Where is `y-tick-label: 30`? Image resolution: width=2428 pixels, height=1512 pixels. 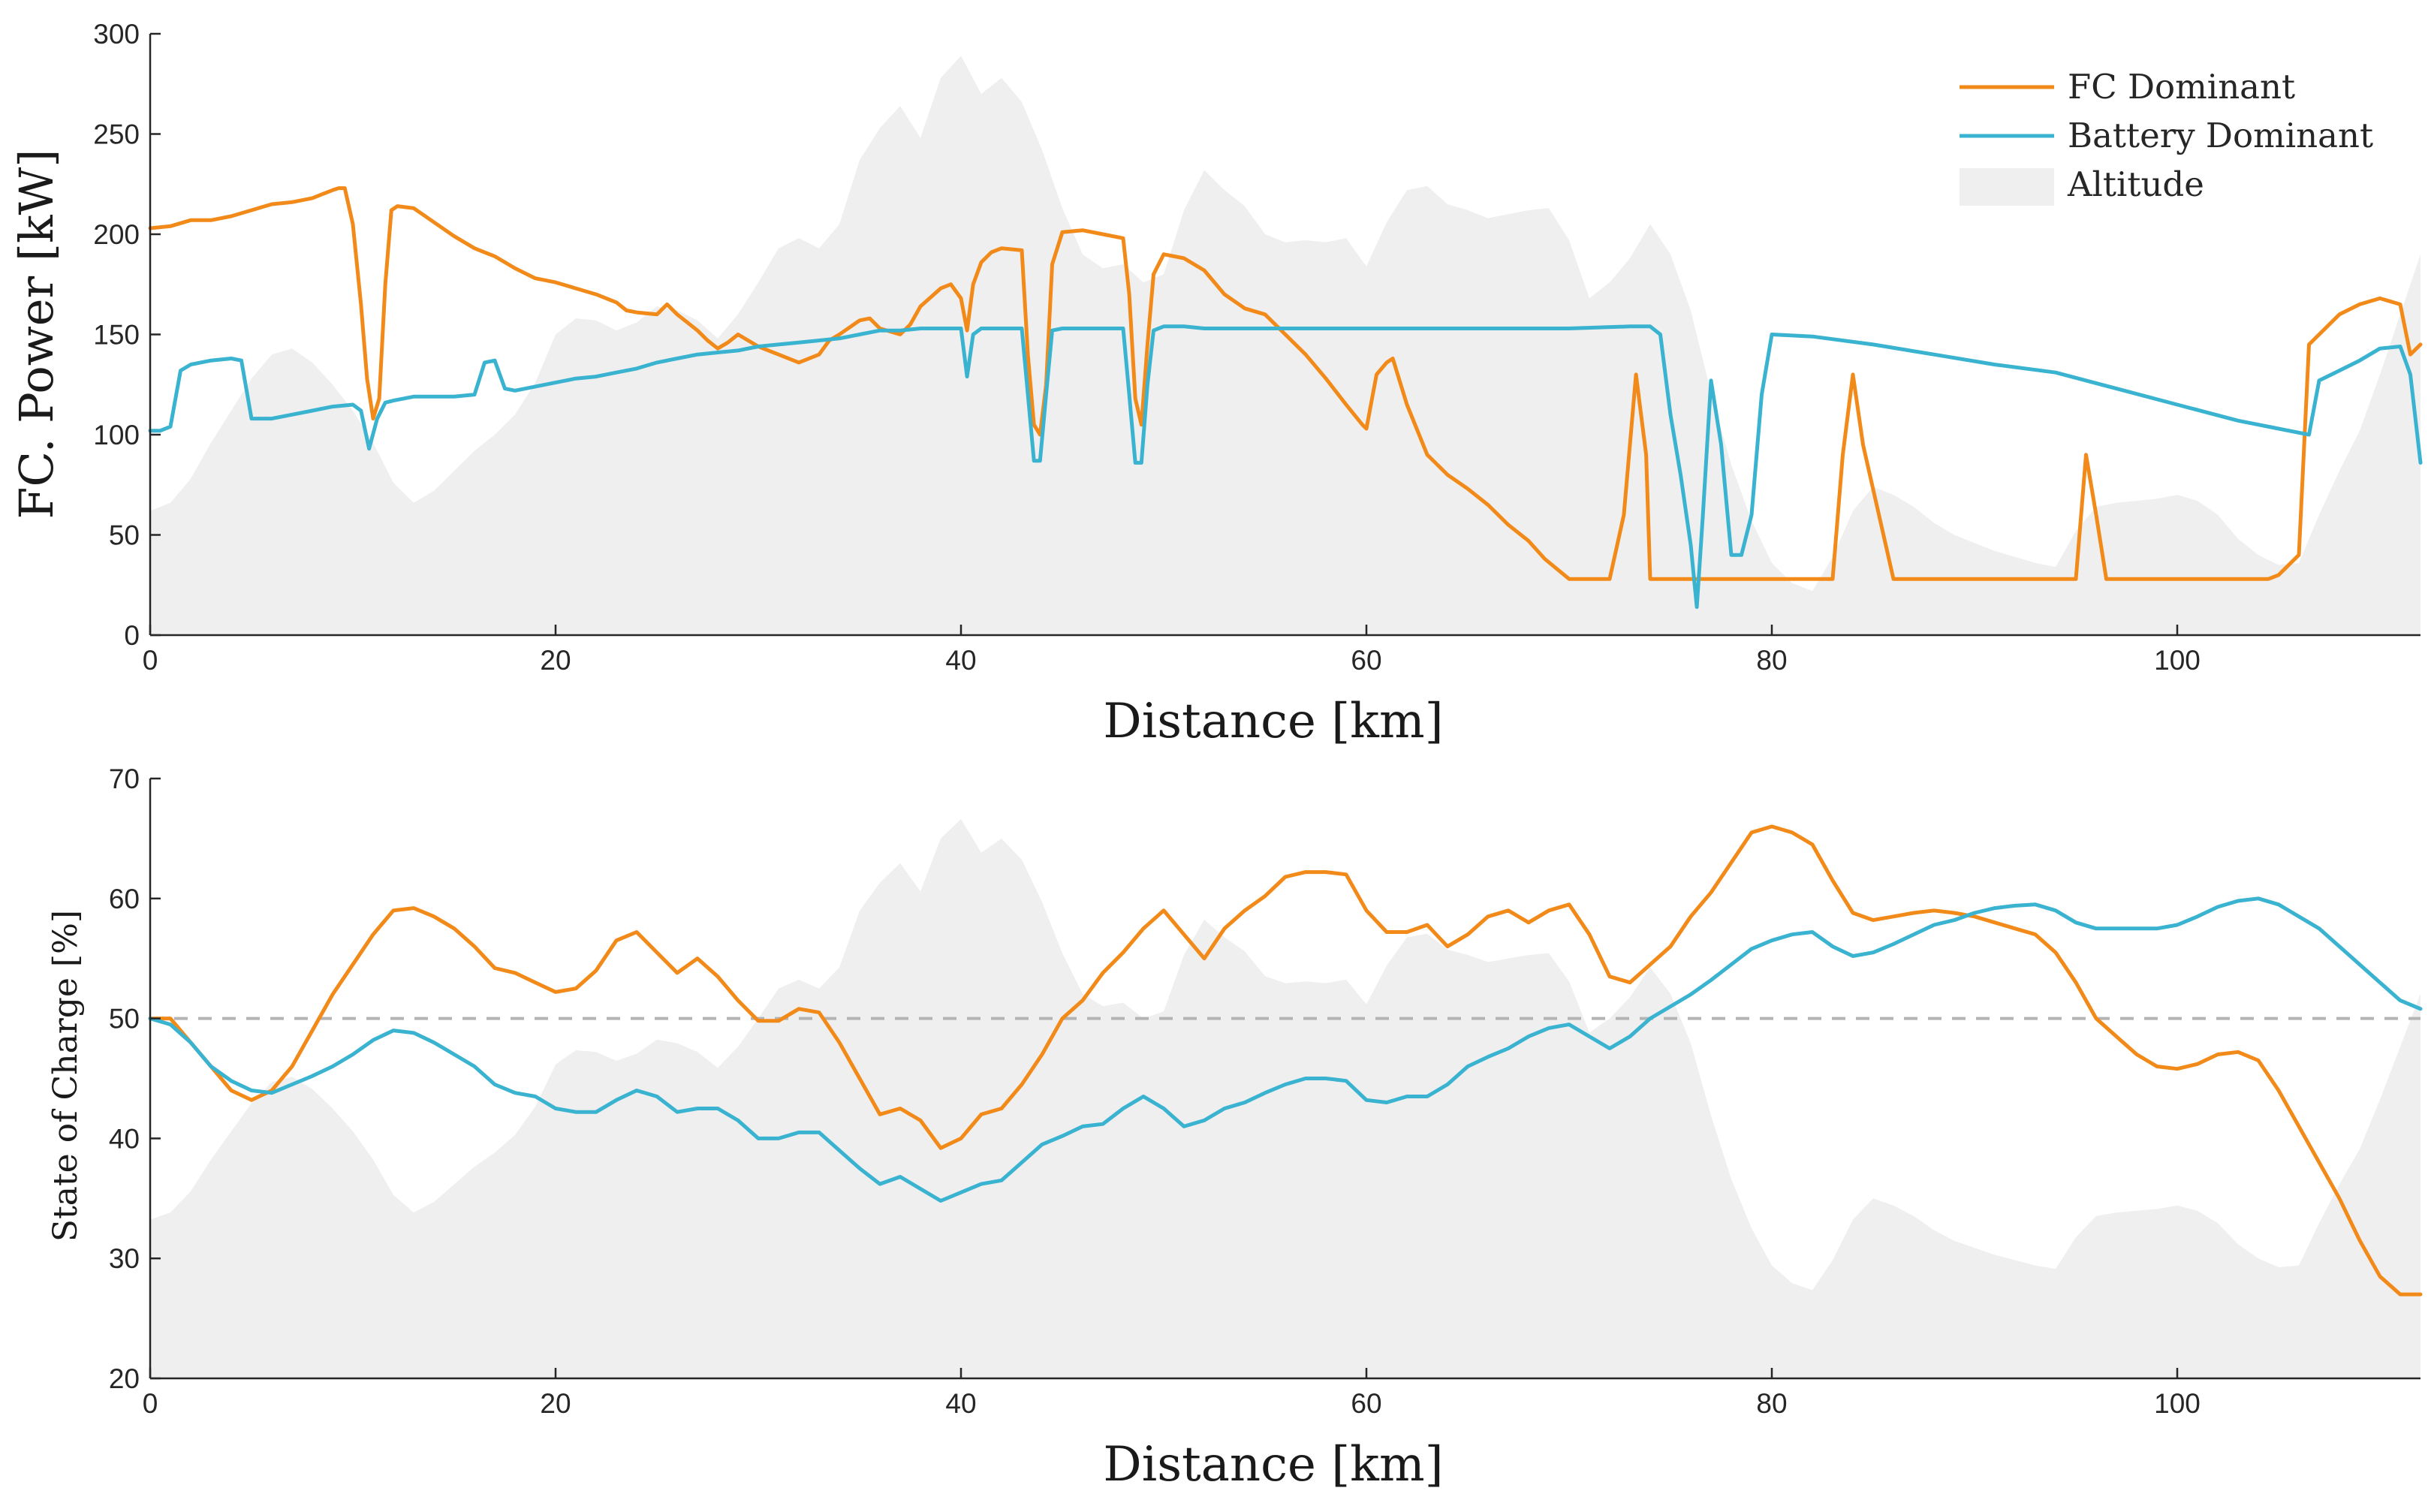 y-tick-label: 30 is located at coordinates (124, 1258).